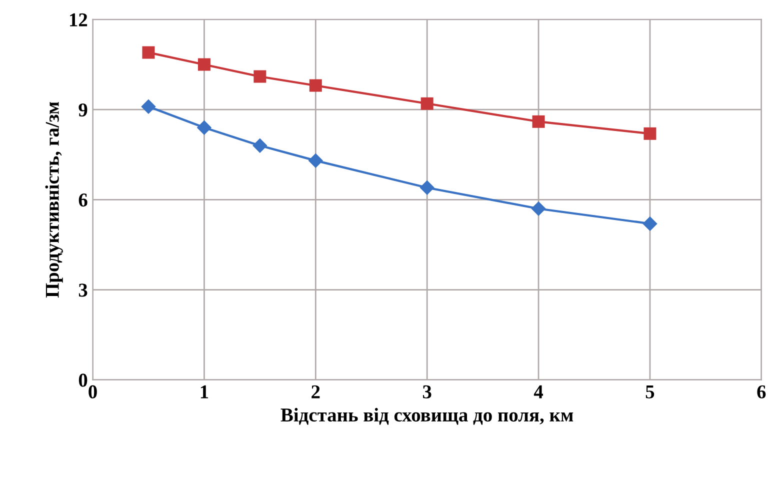 The image size is (773, 487). What do you see at coordinates (427, 416) in the screenshot?
I see `x-axis-title: Відстань від сховища до поля, км` at bounding box center [427, 416].